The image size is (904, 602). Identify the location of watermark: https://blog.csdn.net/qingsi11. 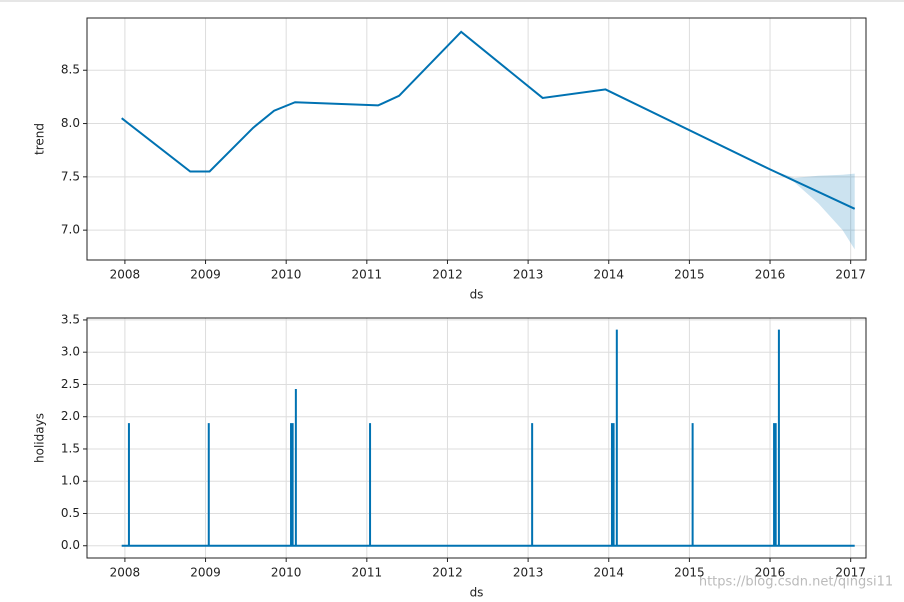
(796, 582).